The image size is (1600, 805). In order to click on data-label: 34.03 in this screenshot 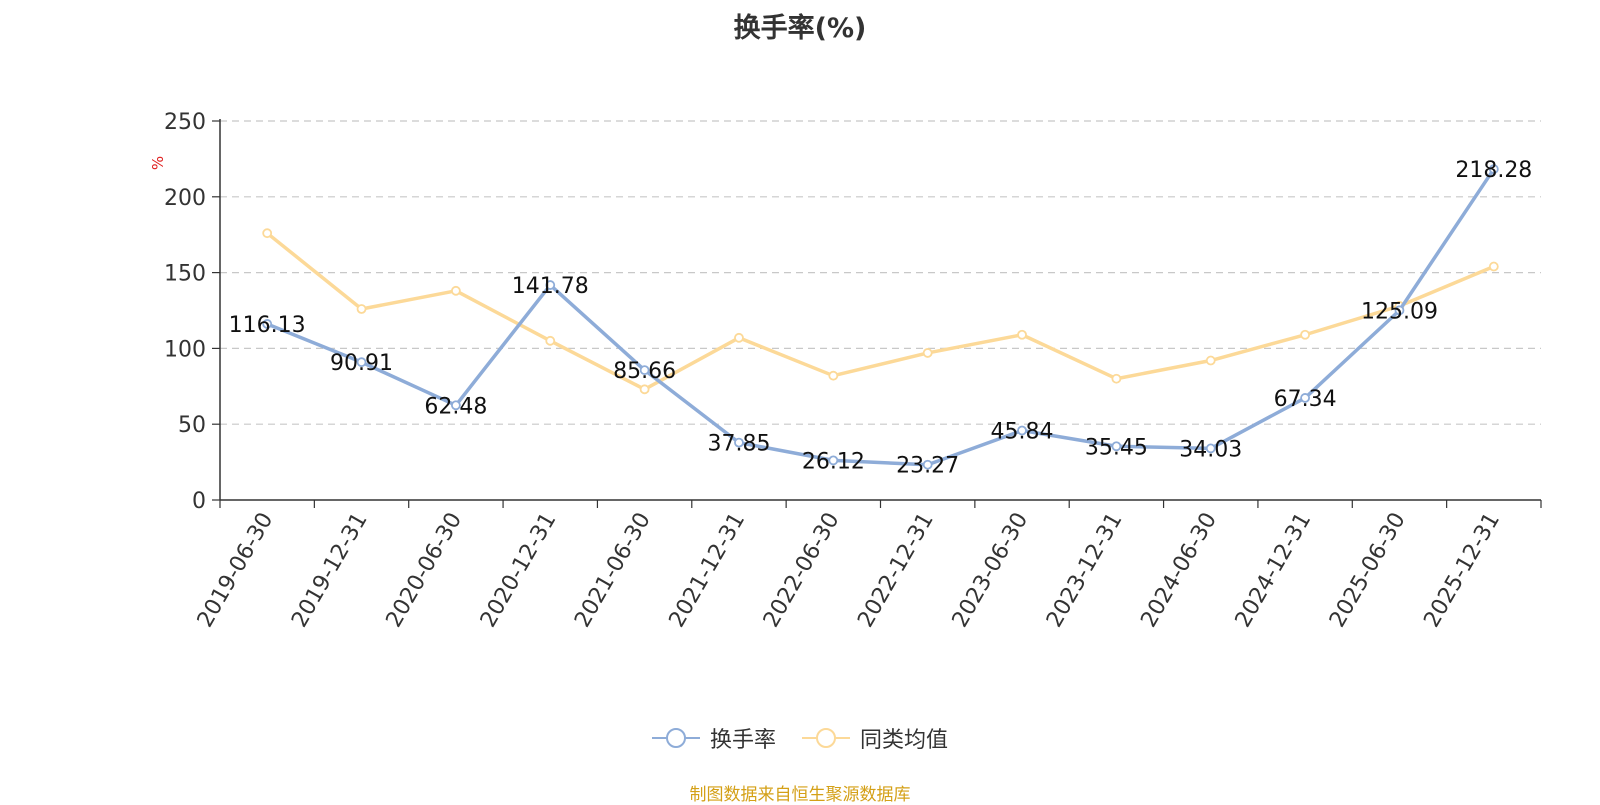, I will do `click(1210, 449)`.